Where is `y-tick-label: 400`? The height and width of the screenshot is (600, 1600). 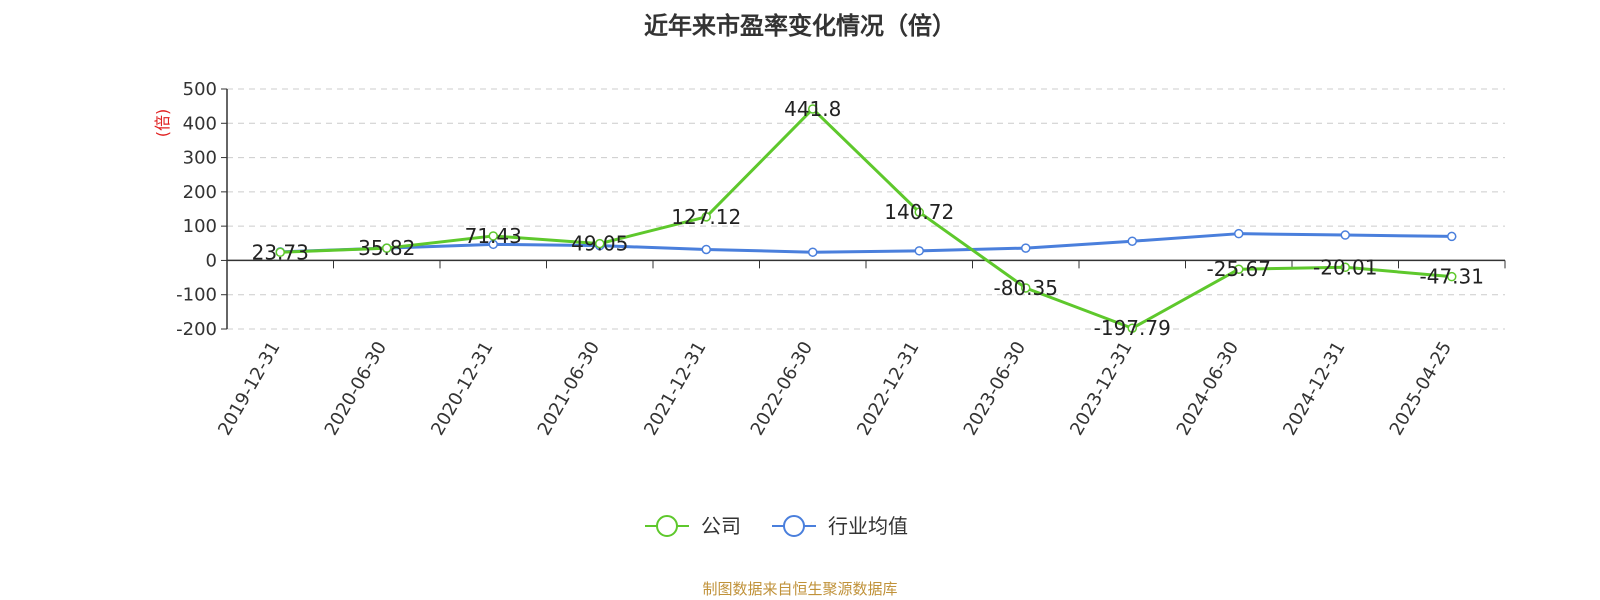
y-tick-label: 400 is located at coordinates (200, 123).